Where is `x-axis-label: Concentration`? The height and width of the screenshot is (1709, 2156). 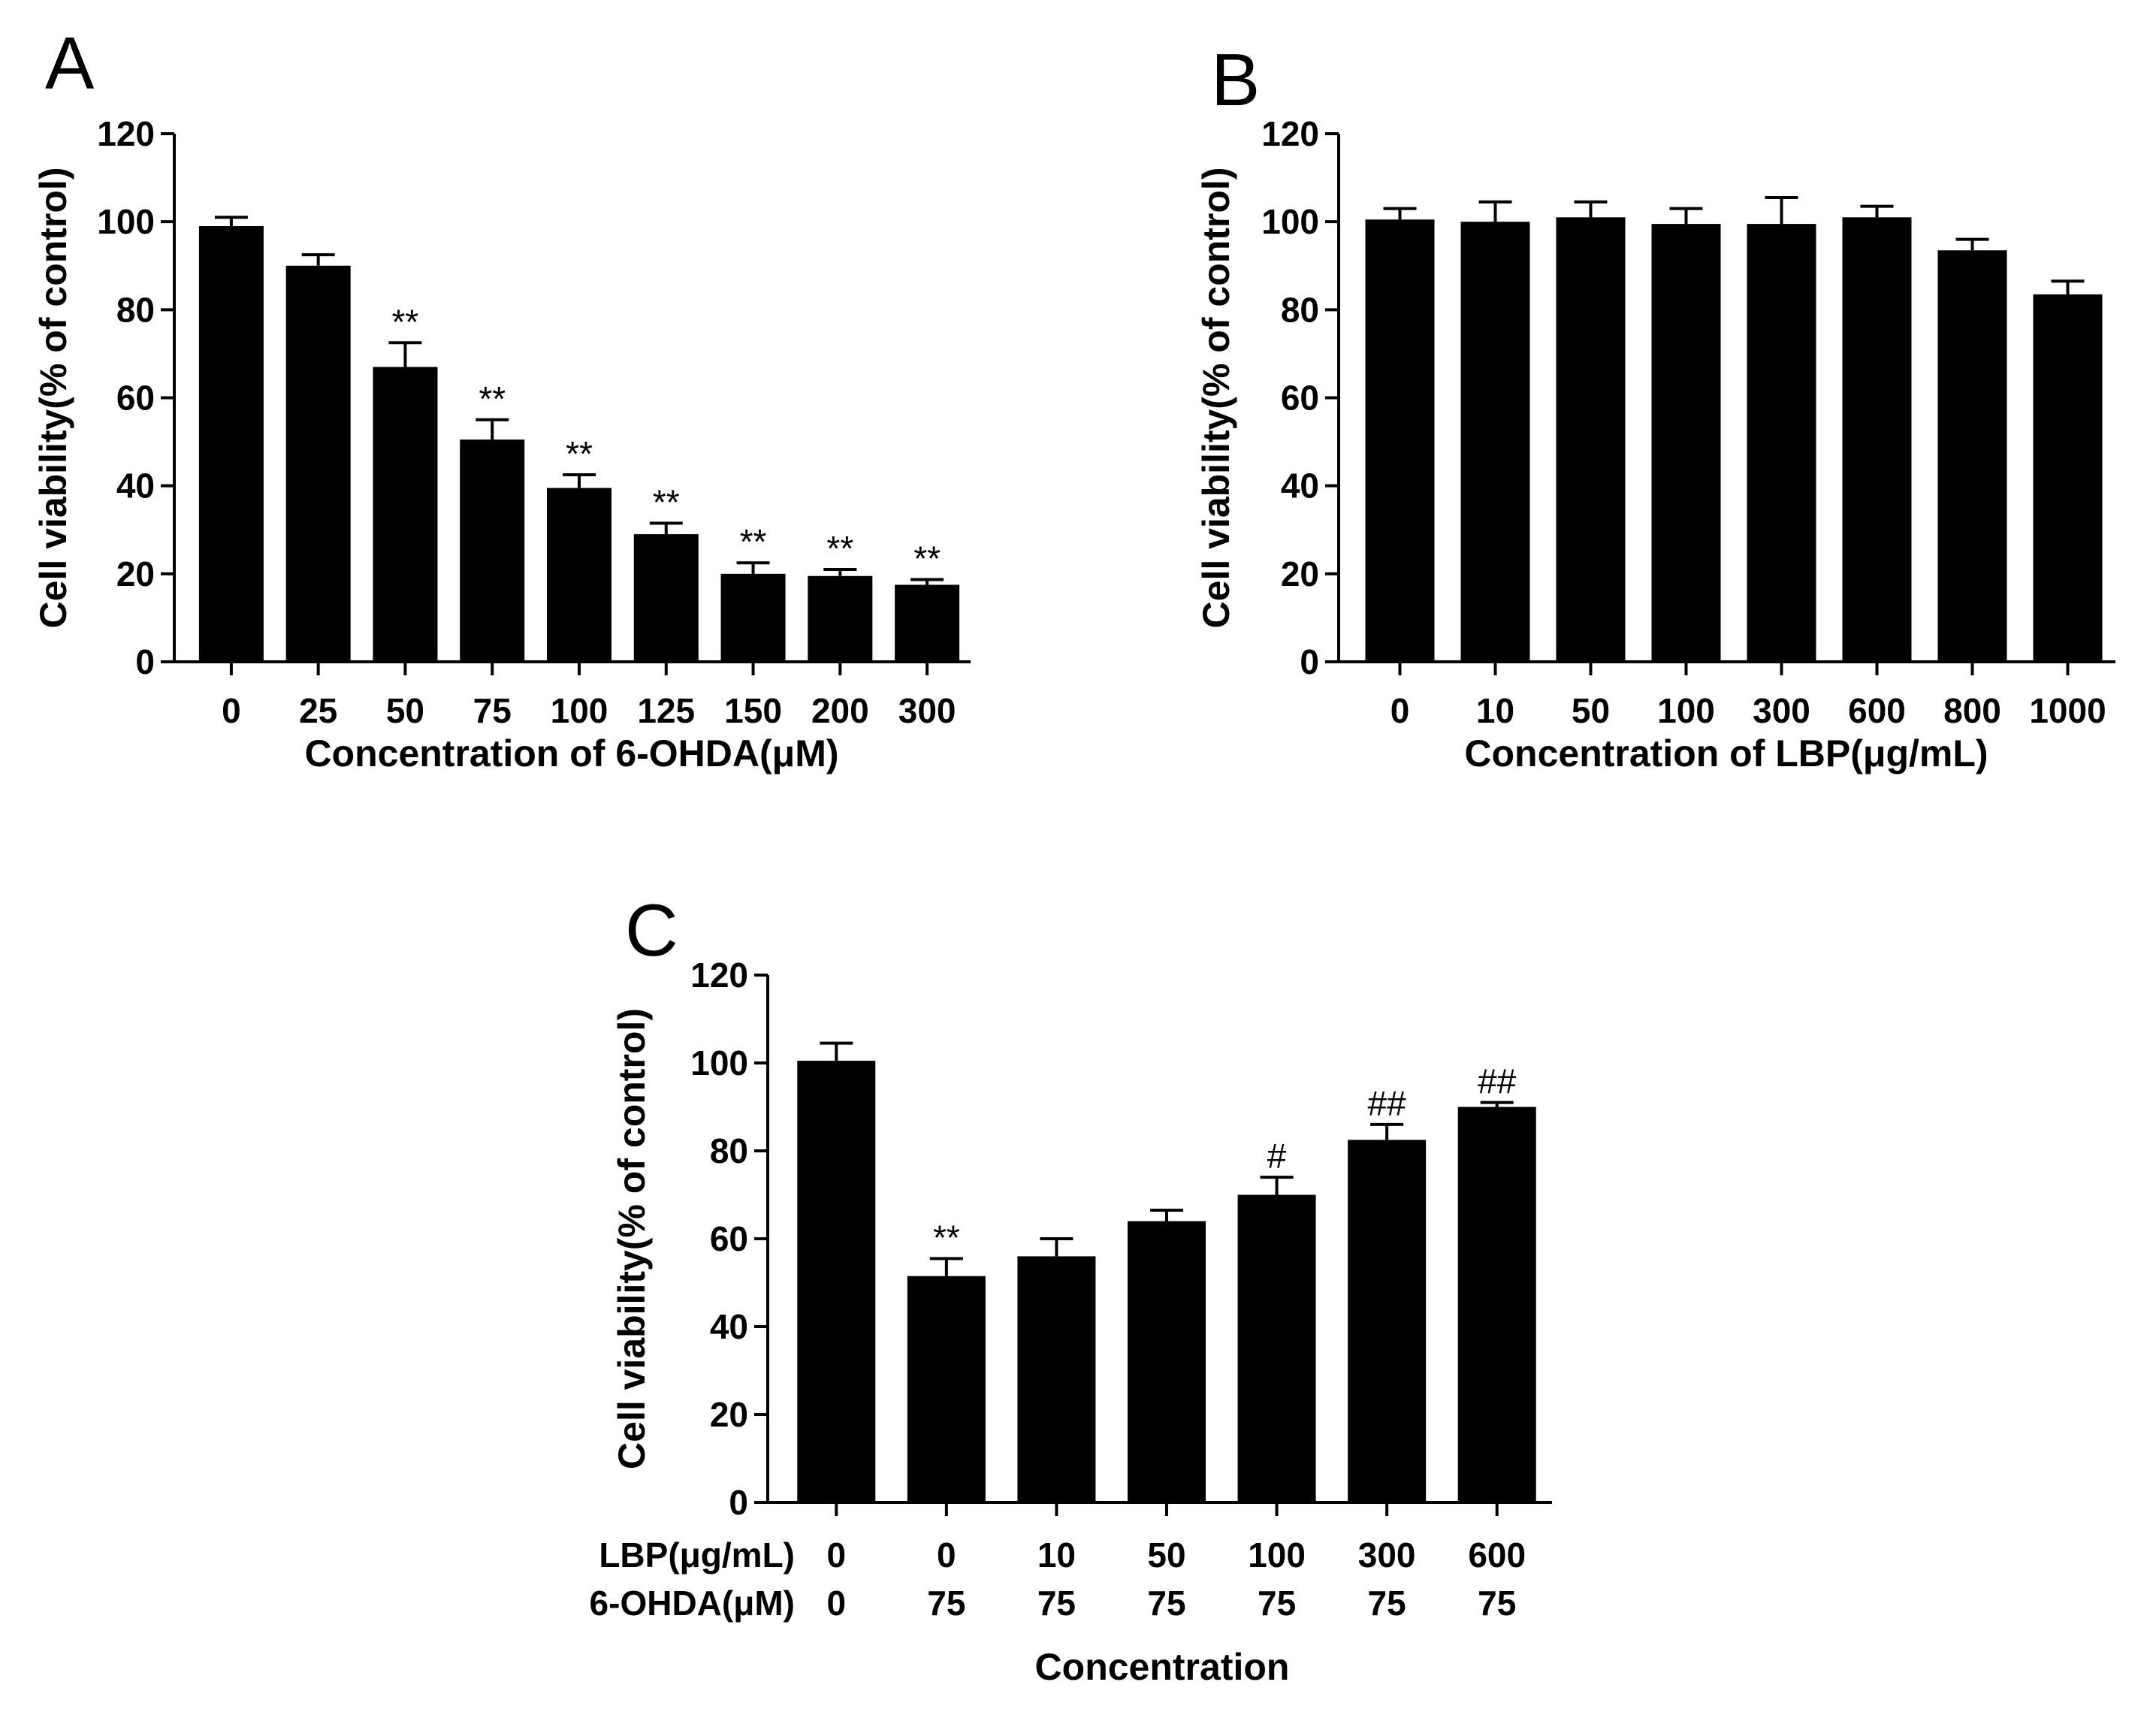 x-axis-label: Concentration is located at coordinates (1162, 1667).